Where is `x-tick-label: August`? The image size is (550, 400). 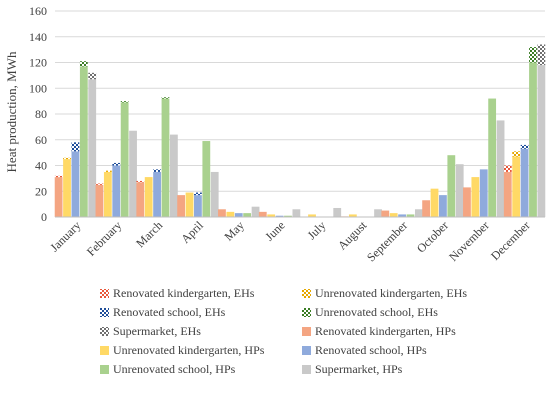 x-tick-label: August is located at coordinates (352, 235).